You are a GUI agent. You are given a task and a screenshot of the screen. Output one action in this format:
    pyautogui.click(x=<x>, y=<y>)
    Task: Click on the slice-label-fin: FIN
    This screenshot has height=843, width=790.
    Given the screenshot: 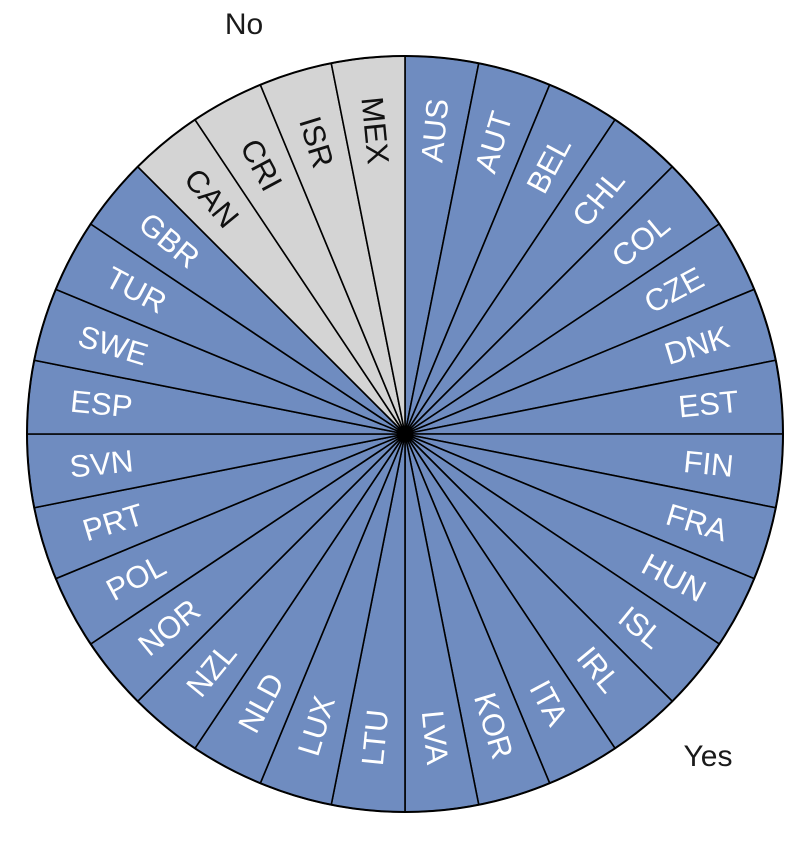 What is the action you would take?
    pyautogui.click(x=708, y=464)
    